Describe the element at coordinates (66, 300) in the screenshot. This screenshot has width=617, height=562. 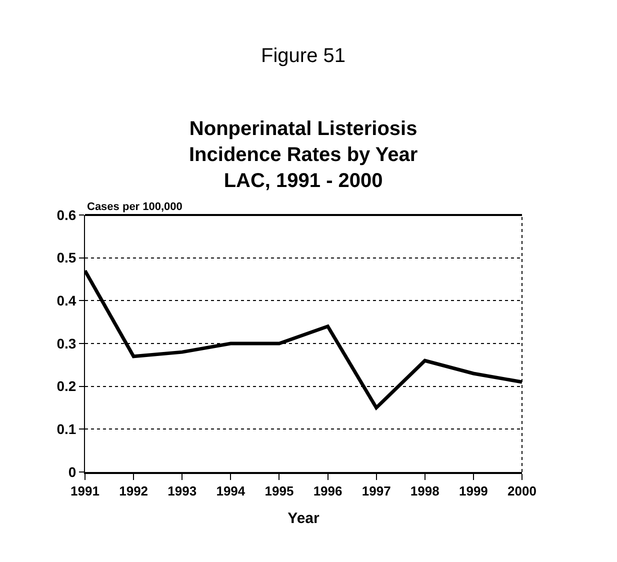
I see `y-tick-label: 0.4` at that location.